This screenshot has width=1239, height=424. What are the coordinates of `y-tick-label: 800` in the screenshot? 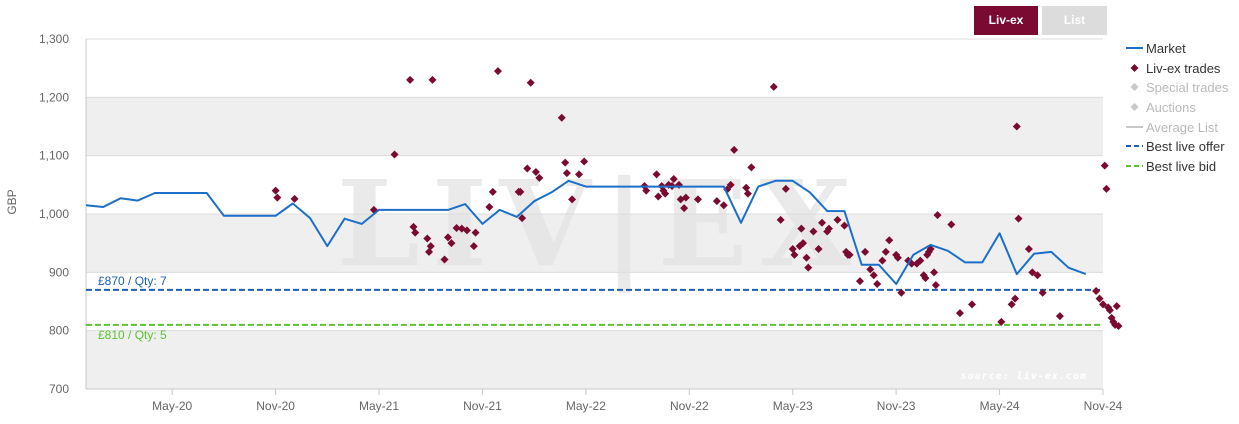 It's located at (59, 331).